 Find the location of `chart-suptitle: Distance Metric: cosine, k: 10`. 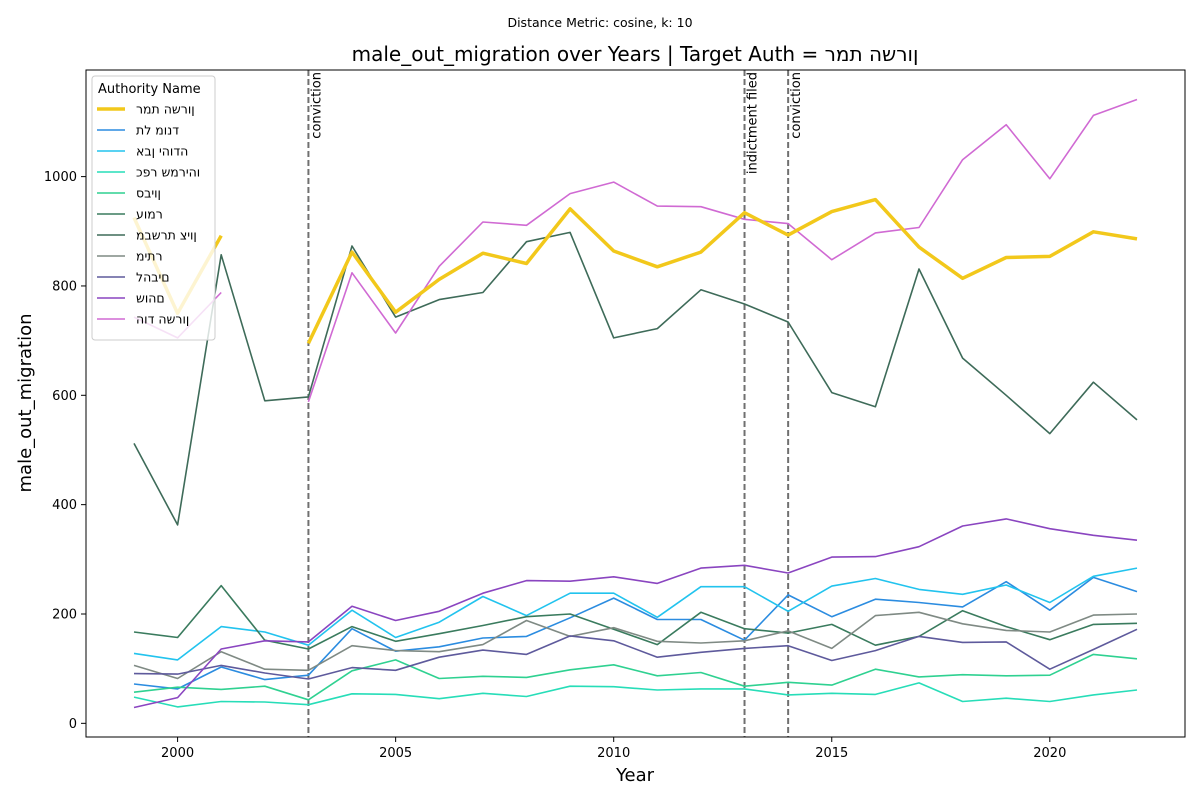

chart-suptitle: Distance Metric: cosine, k: 10 is located at coordinates (599, 22).